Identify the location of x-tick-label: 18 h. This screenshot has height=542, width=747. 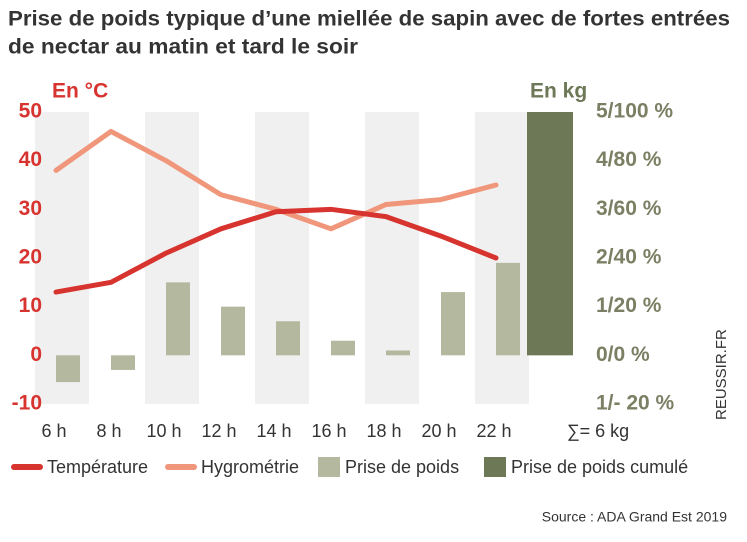
(383, 431).